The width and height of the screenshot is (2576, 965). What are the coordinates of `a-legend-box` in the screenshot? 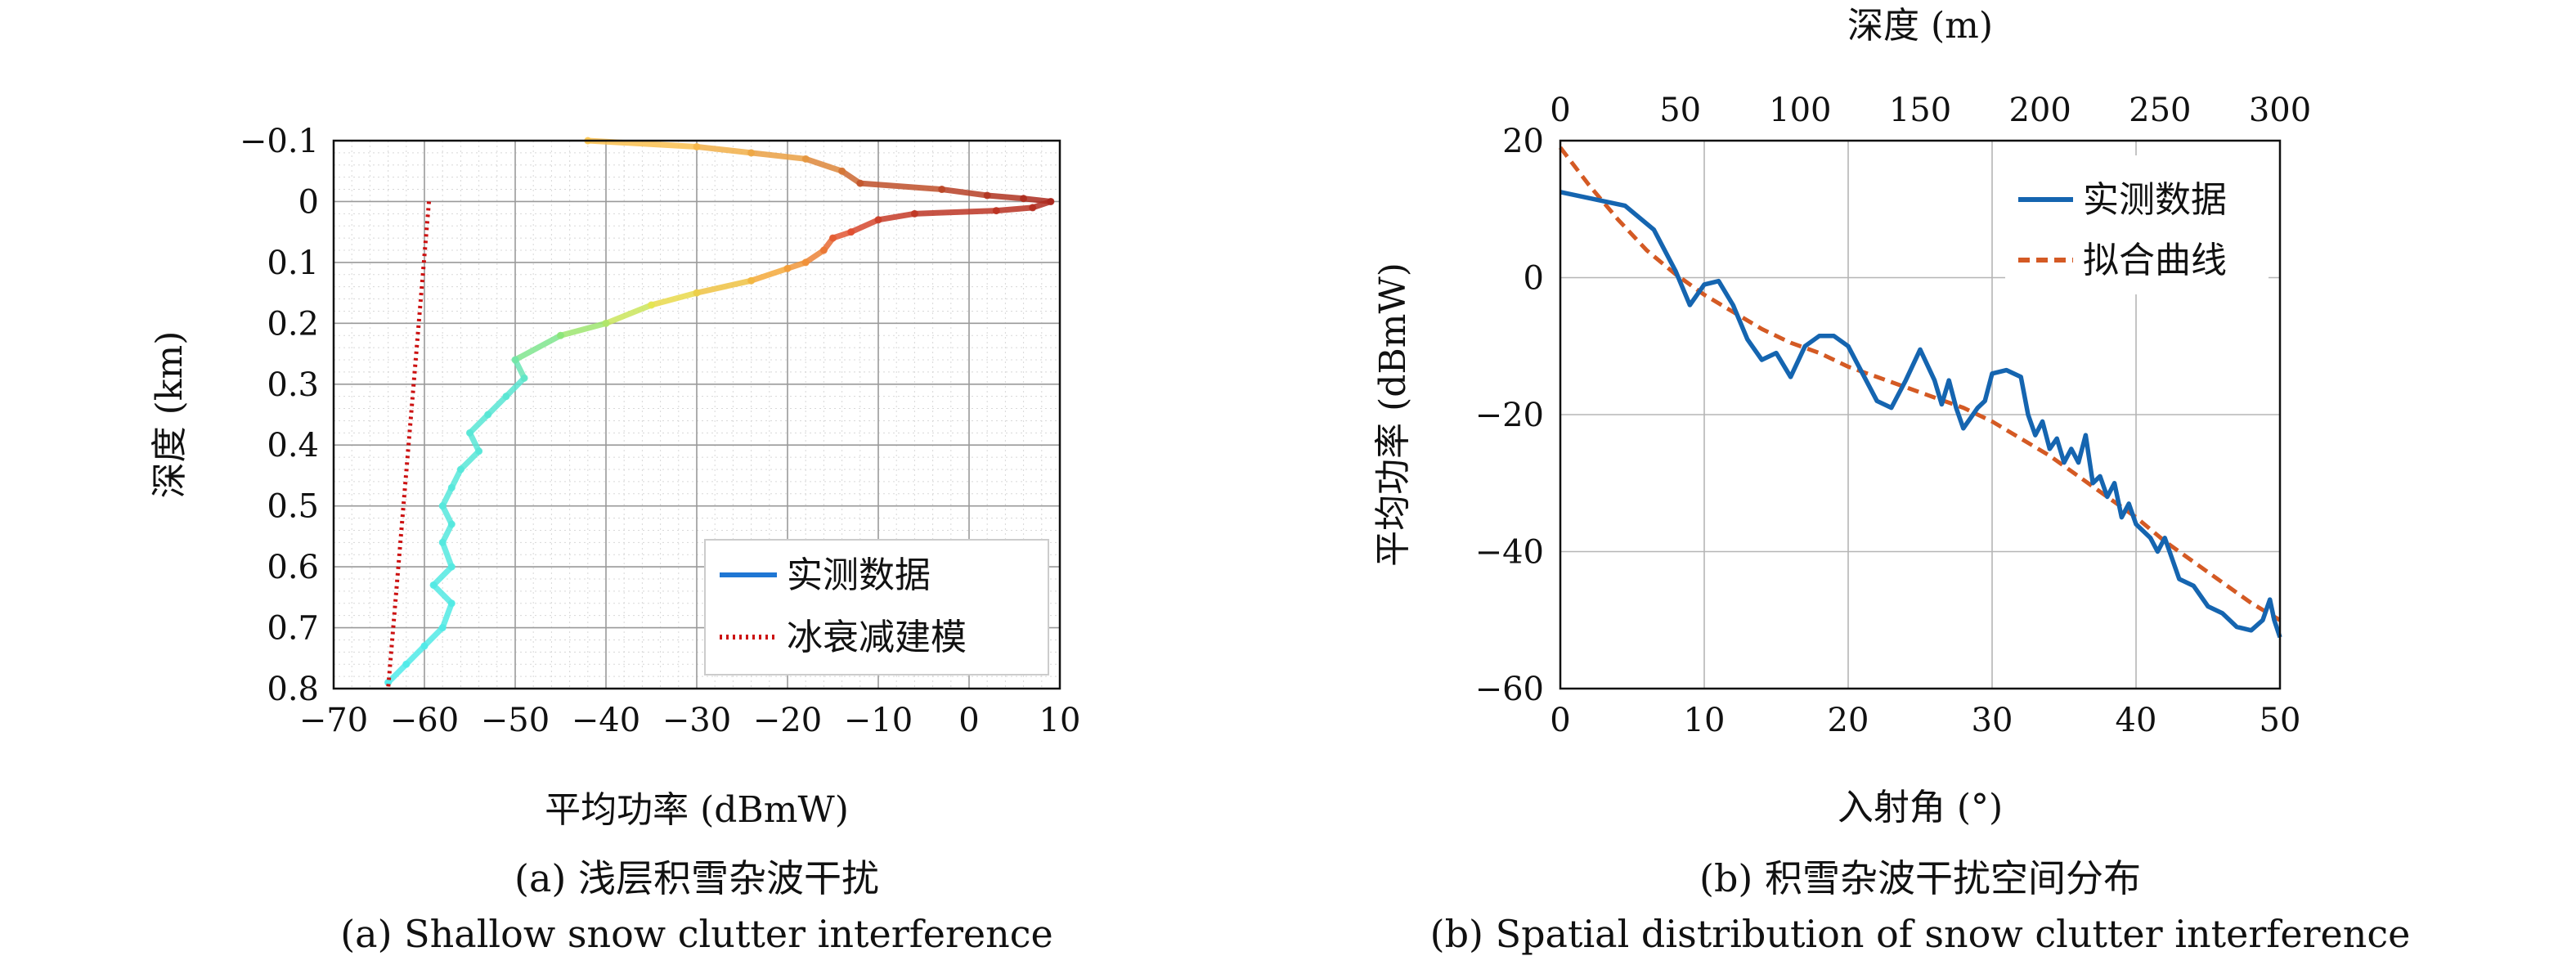 It's located at (876, 607).